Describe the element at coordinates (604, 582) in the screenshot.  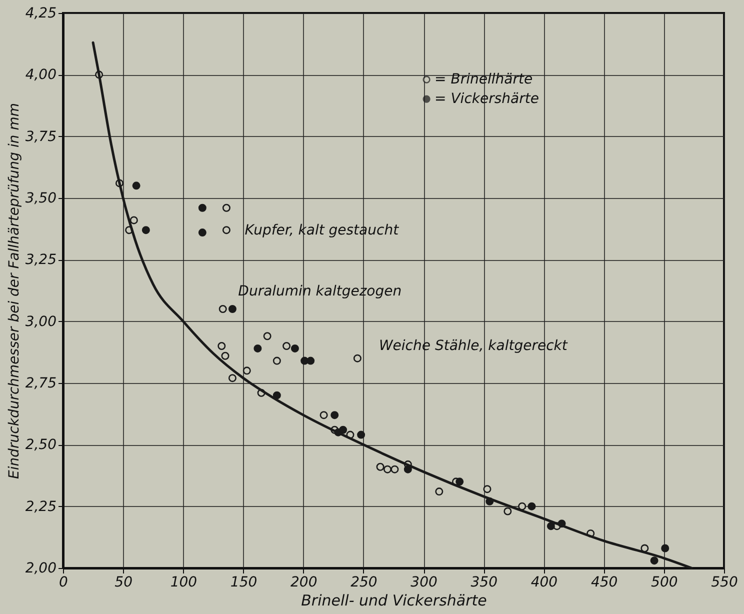
I see `x-tick-label: 450` at that location.